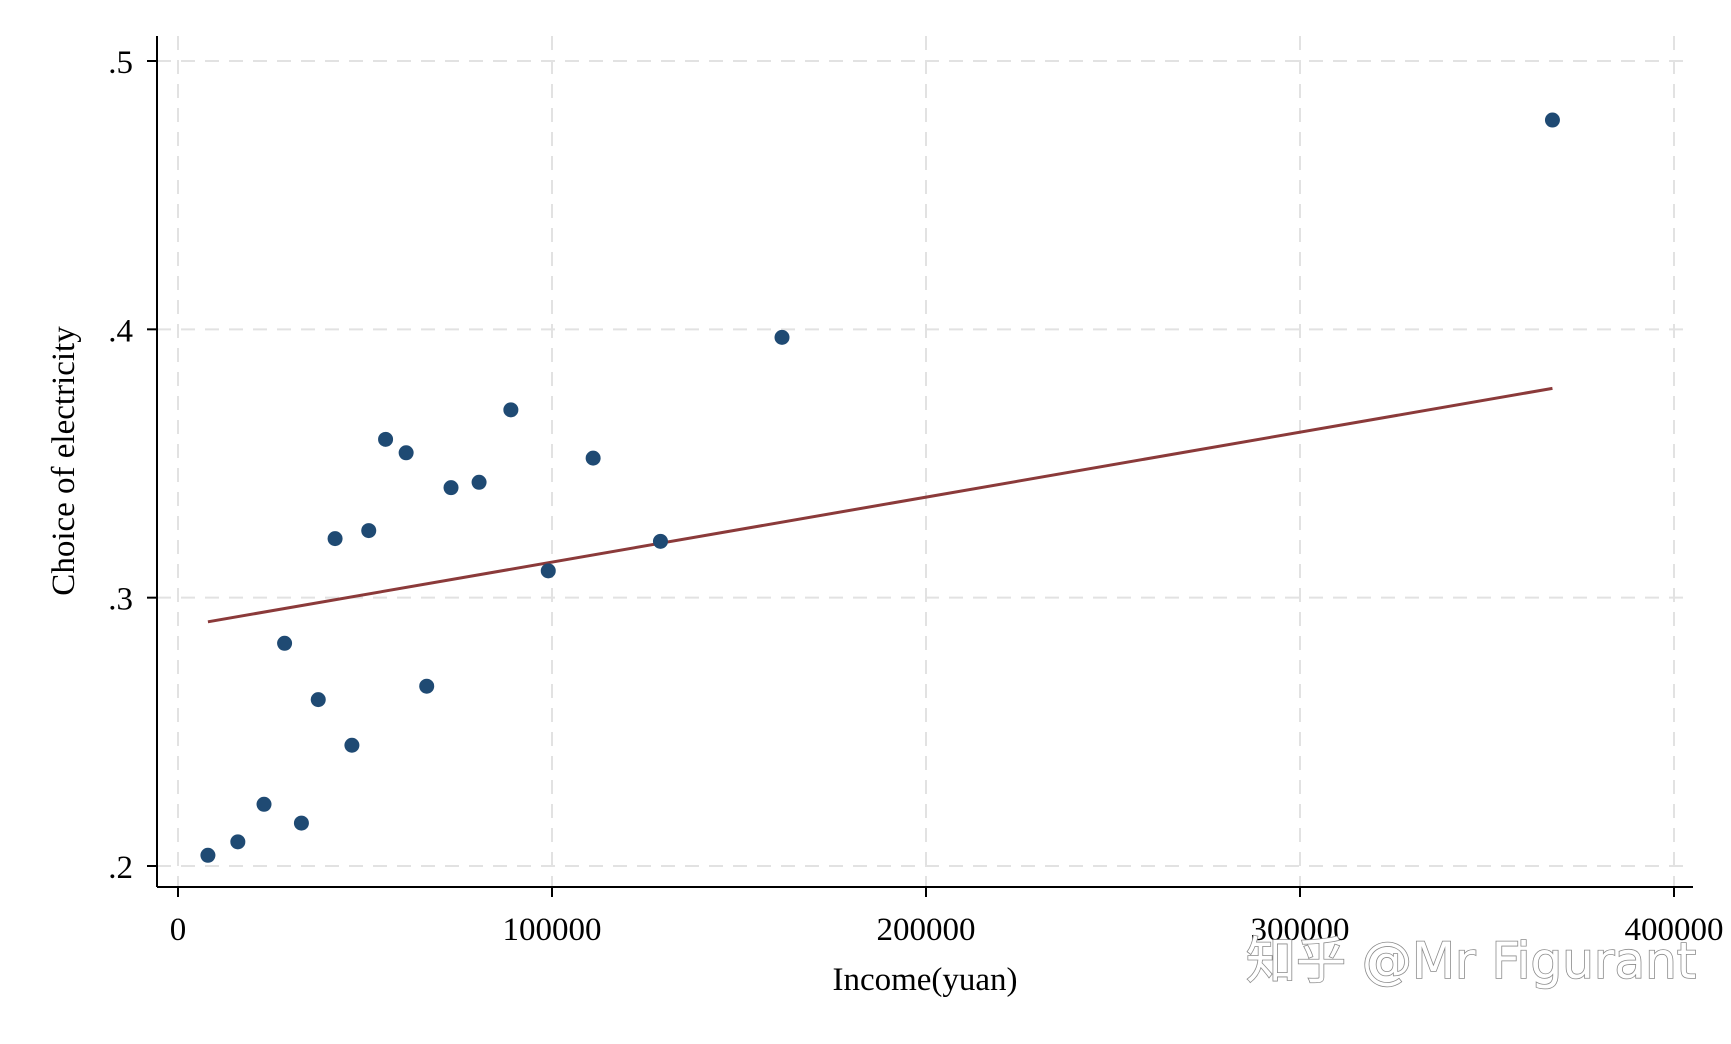 This screenshot has width=1731, height=1044. Describe the element at coordinates (178, 930) in the screenshot. I see `x-tick-label: 0` at that location.